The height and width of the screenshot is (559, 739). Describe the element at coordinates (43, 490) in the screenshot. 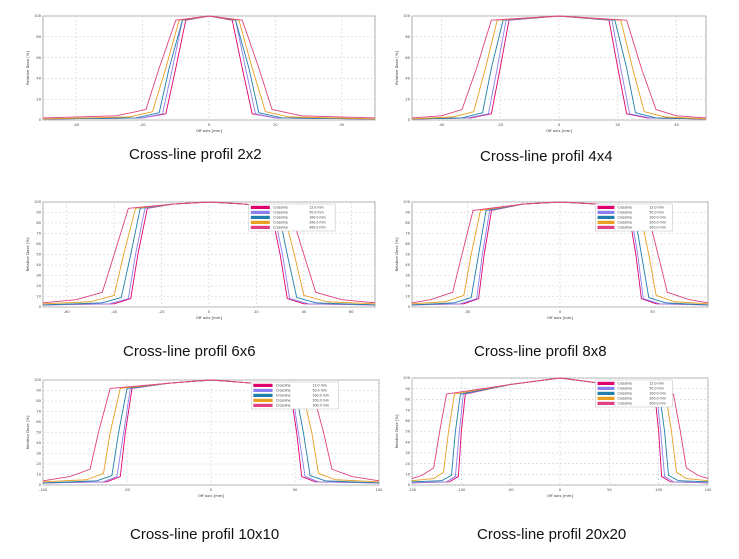

I see `x-tick-label: -100` at that location.